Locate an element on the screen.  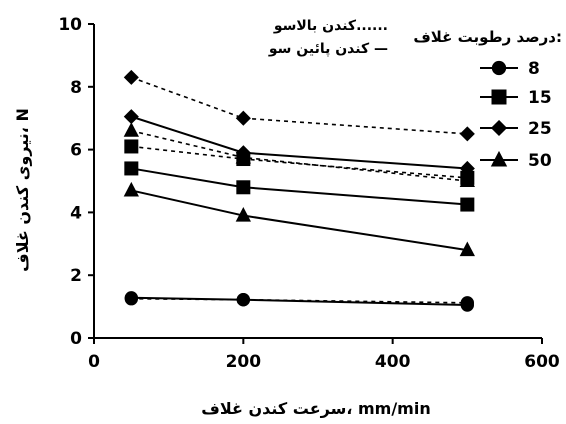
y-tick-label: 2 is located at coordinates (76, 276).